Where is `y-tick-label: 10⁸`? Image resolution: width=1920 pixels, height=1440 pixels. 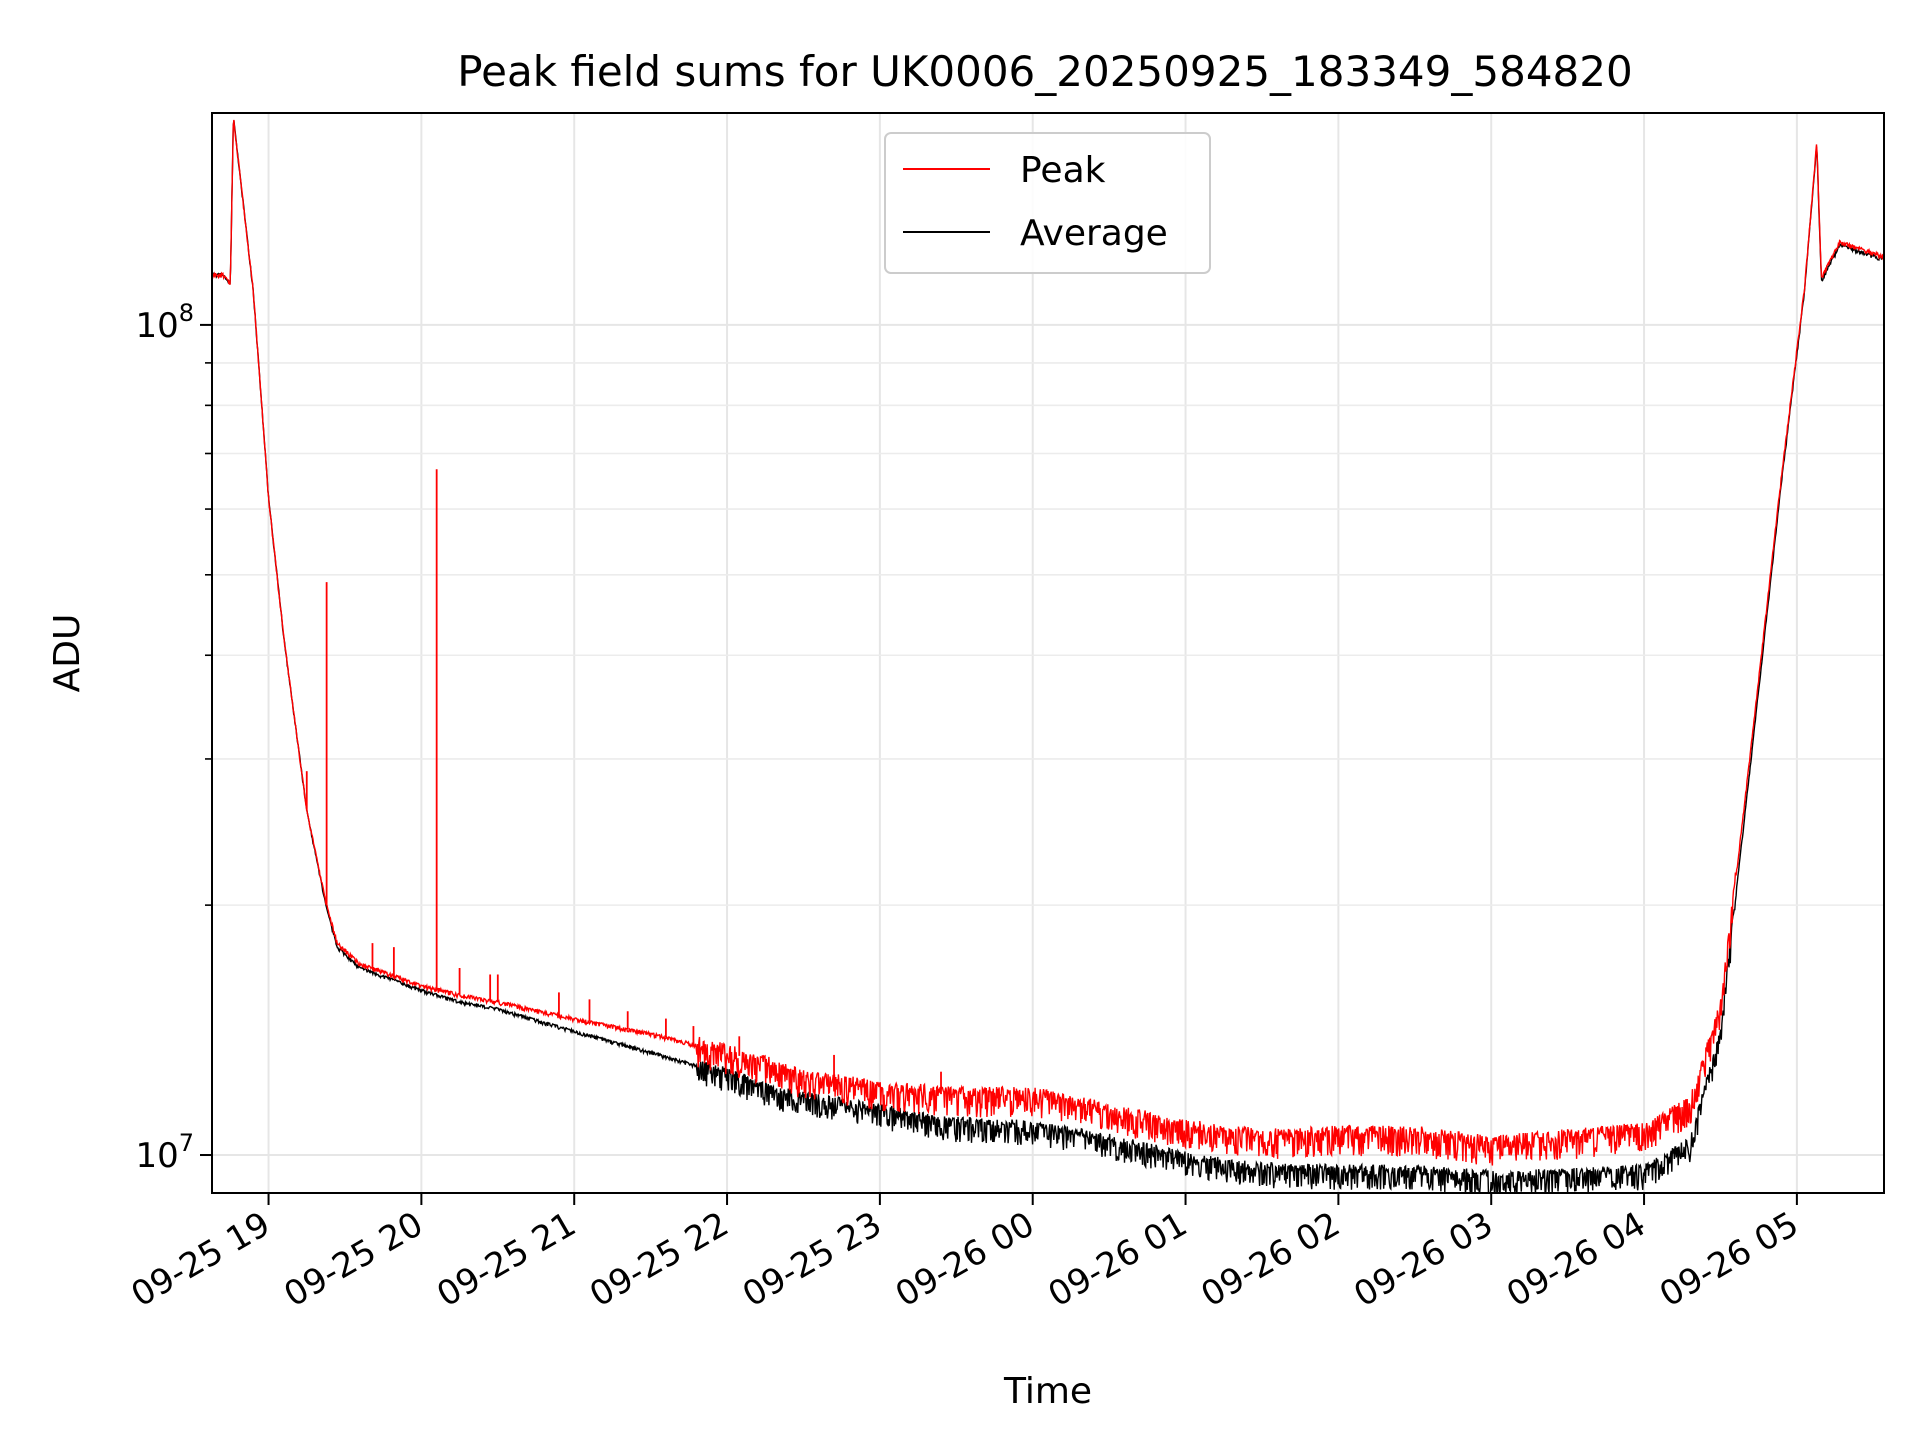 y-tick-label: 10⁸ is located at coordinates (164, 322).